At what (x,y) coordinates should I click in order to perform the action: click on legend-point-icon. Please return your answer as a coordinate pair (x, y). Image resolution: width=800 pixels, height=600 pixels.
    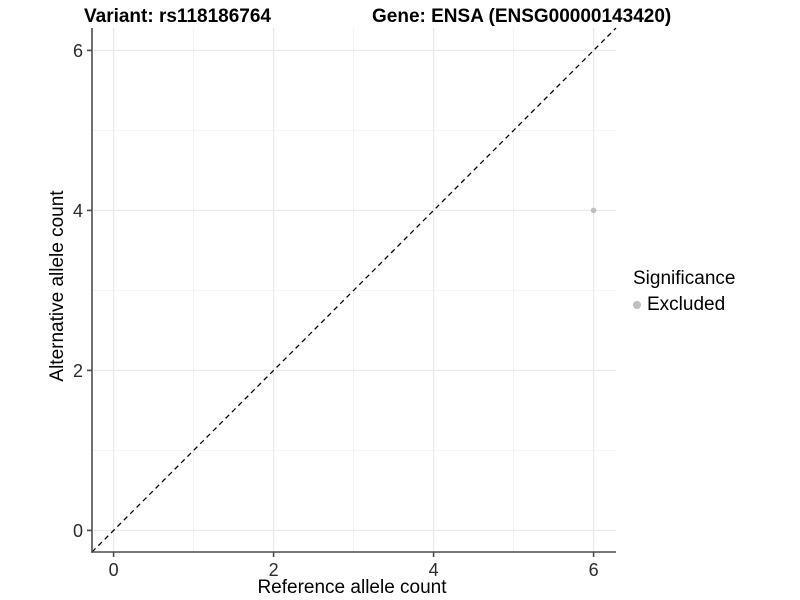
    Looking at the image, I should click on (637, 304).